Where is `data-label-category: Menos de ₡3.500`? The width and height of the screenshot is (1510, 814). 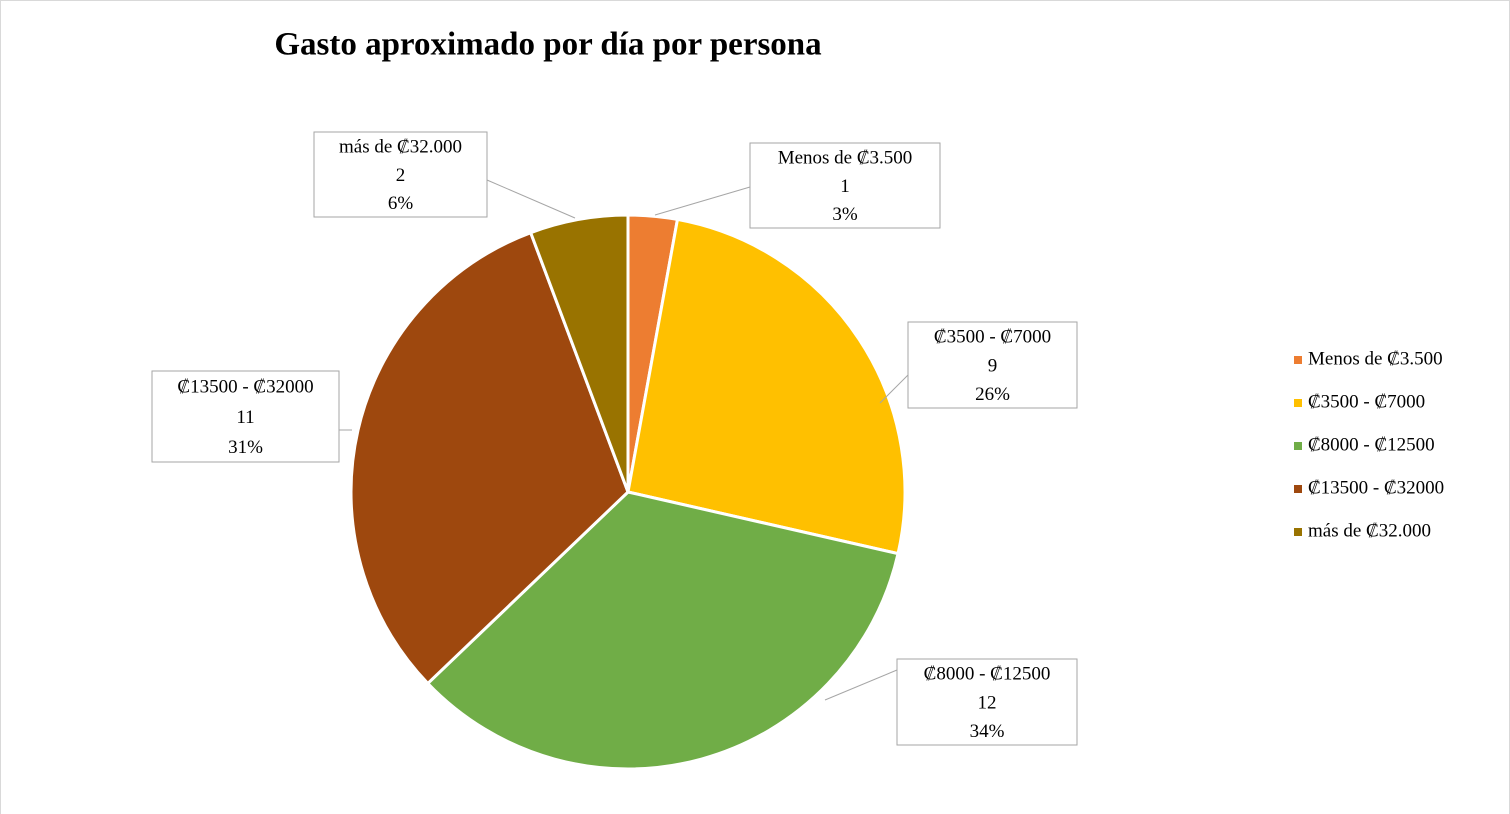 data-label-category: Menos de ₡3.500 is located at coordinates (845, 158).